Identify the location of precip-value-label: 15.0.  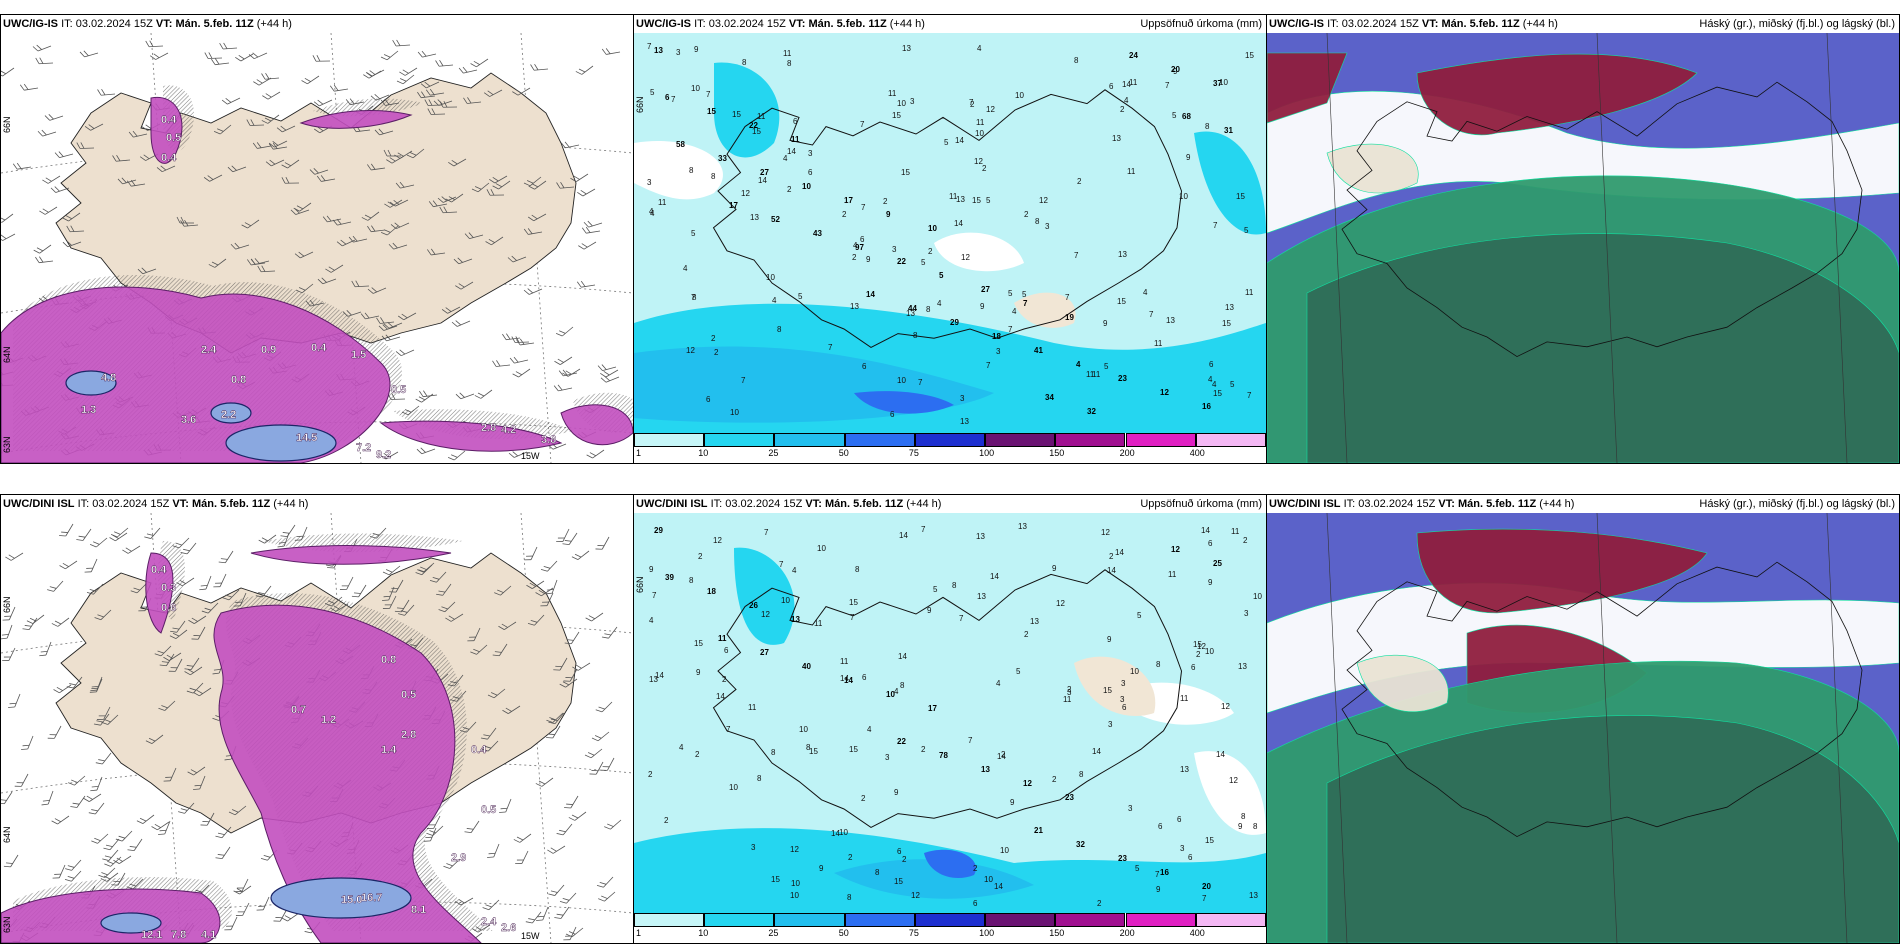
(351, 900).